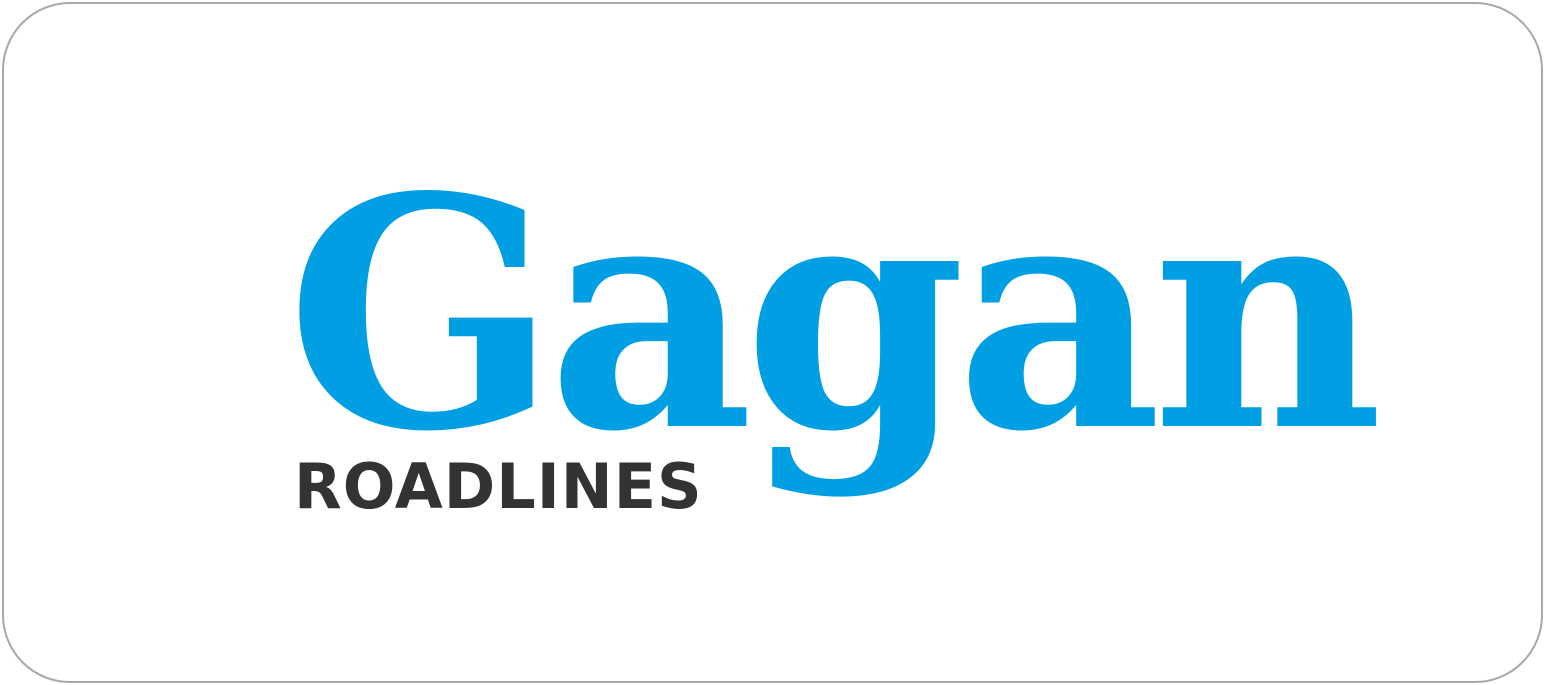 The image size is (1545, 685). What do you see at coordinates (498, 486) in the screenshot?
I see `brand-tagline: ROADLINES` at bounding box center [498, 486].